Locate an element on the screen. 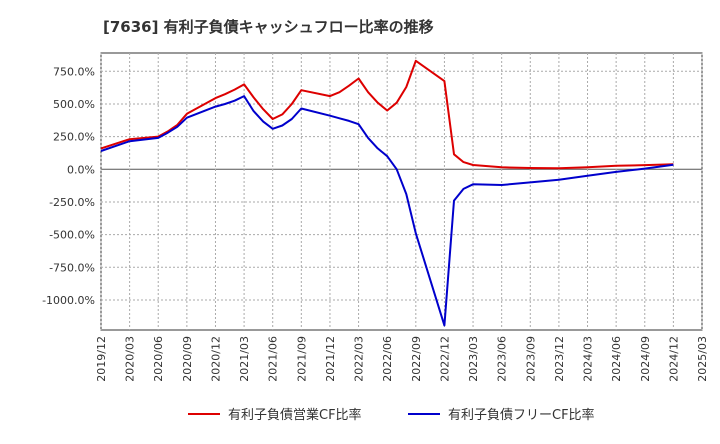  x-tick-label: 2019/12 is located at coordinates (101, 359).